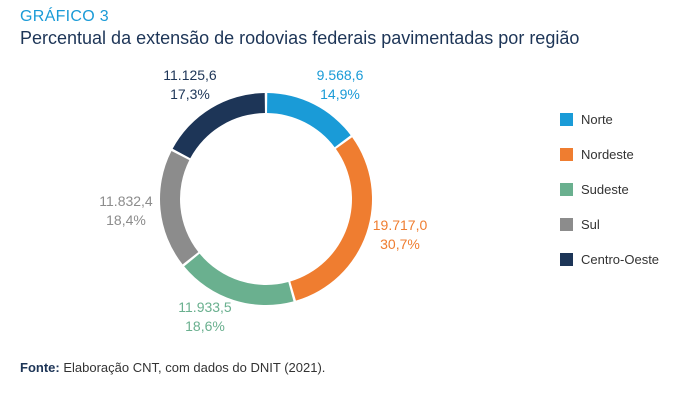 This screenshot has height=400, width=693. What do you see at coordinates (309, 120) in the screenshot?
I see `slice-norte` at bounding box center [309, 120].